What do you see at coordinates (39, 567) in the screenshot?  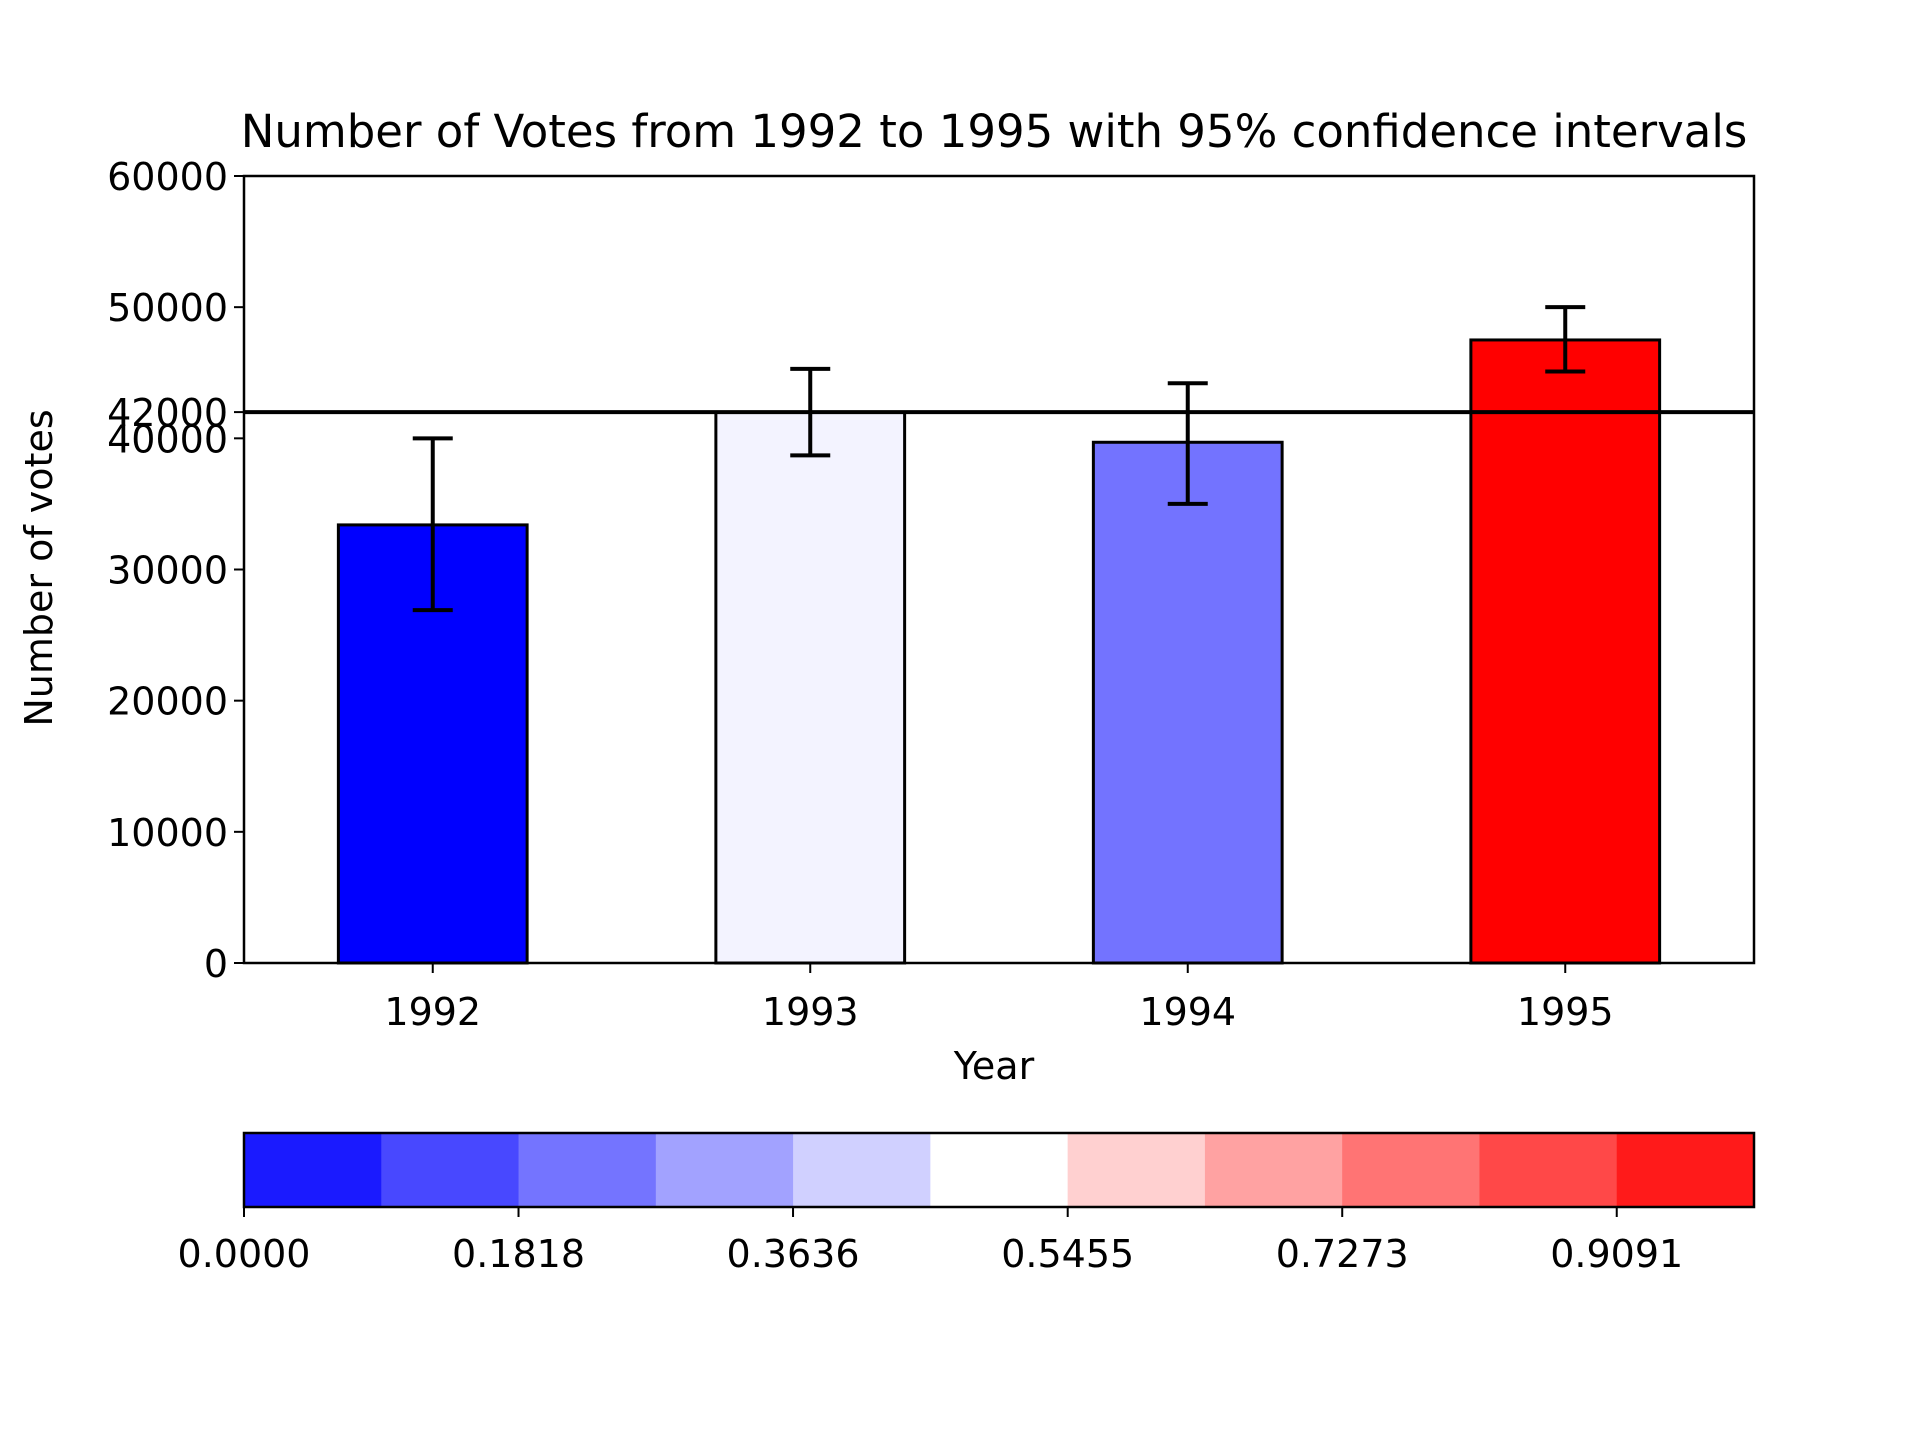 I see `y-axis-label: Number of votes` at bounding box center [39, 567].